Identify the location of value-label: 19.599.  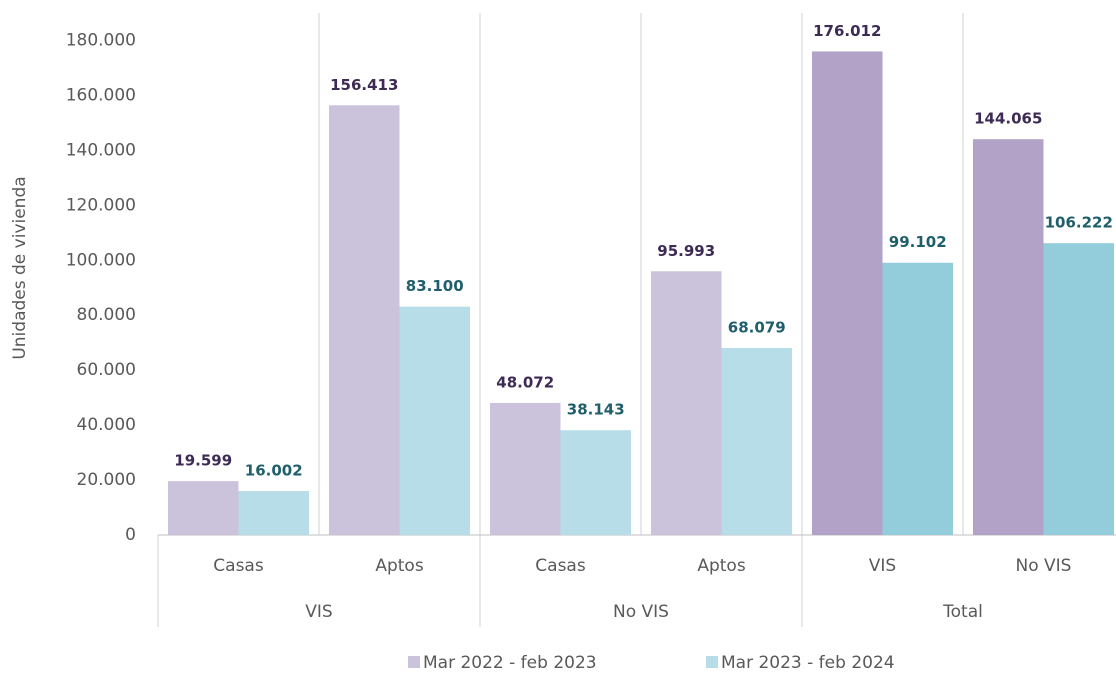
(203, 461).